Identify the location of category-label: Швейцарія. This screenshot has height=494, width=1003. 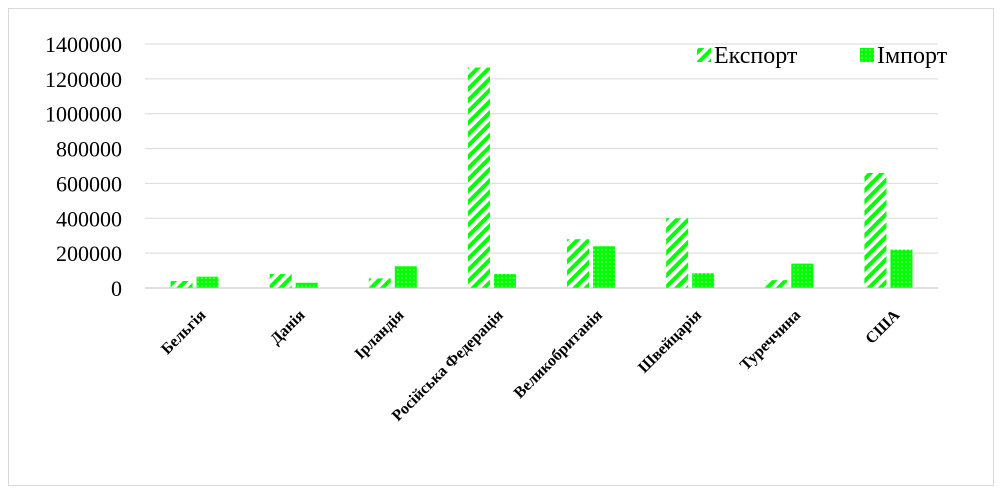
(670, 342).